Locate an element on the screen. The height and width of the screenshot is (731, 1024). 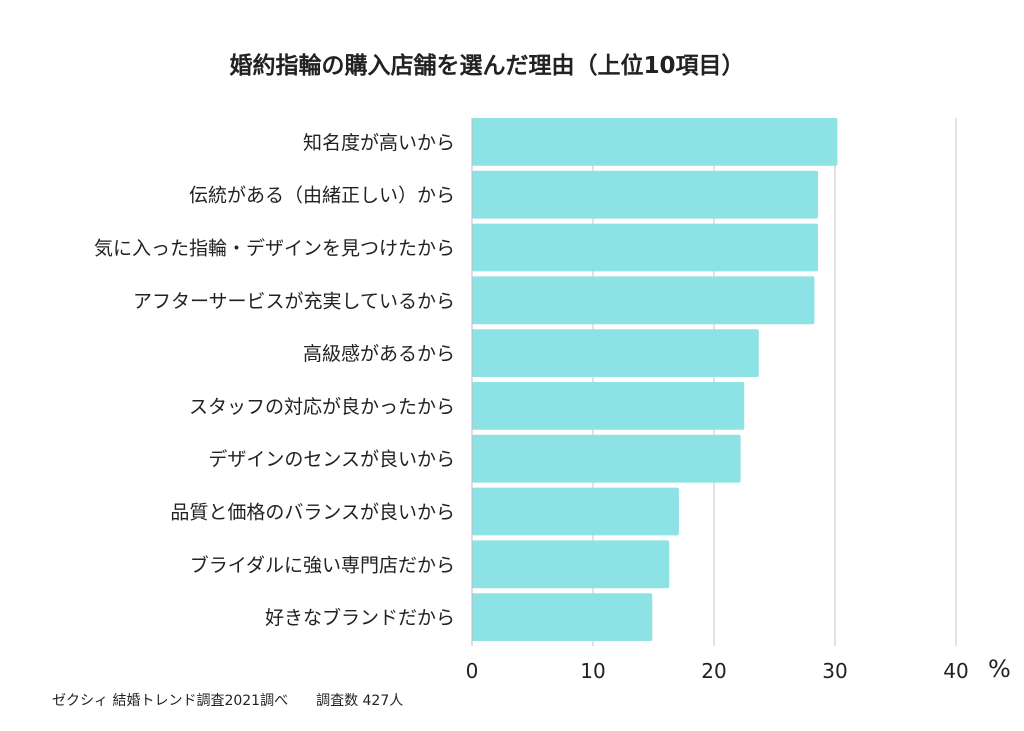
x-tick-label: 20 is located at coordinates (713, 671).